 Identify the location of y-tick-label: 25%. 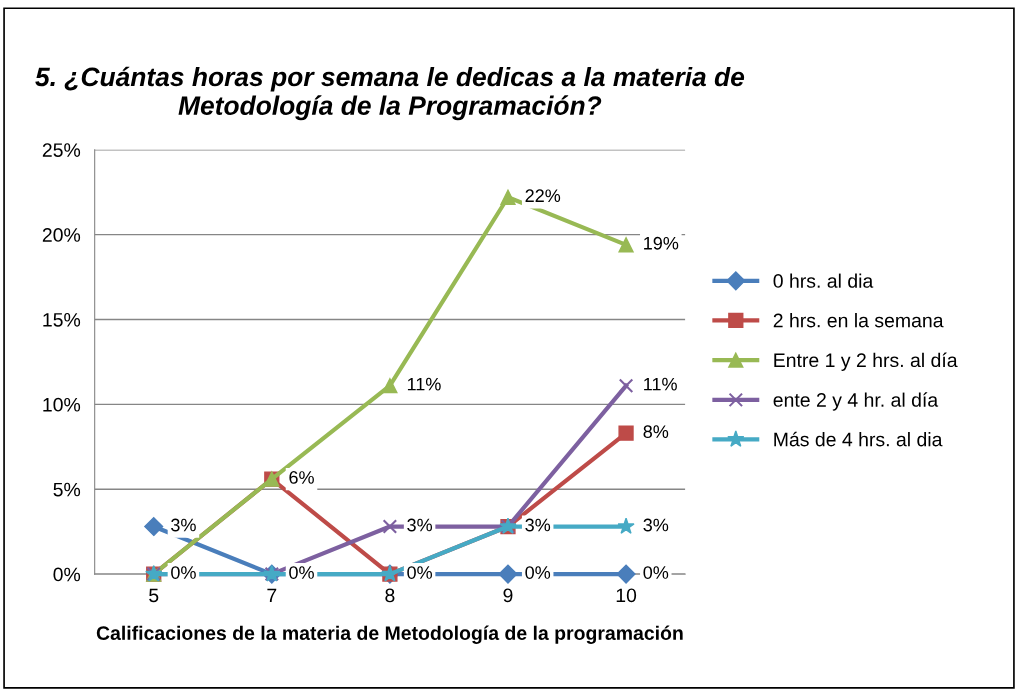
(61, 150).